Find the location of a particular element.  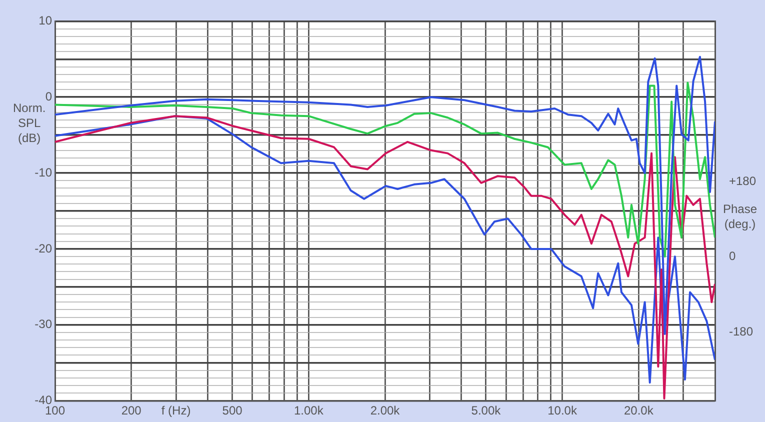

y-tick-label: -20 is located at coordinates (43, 248).